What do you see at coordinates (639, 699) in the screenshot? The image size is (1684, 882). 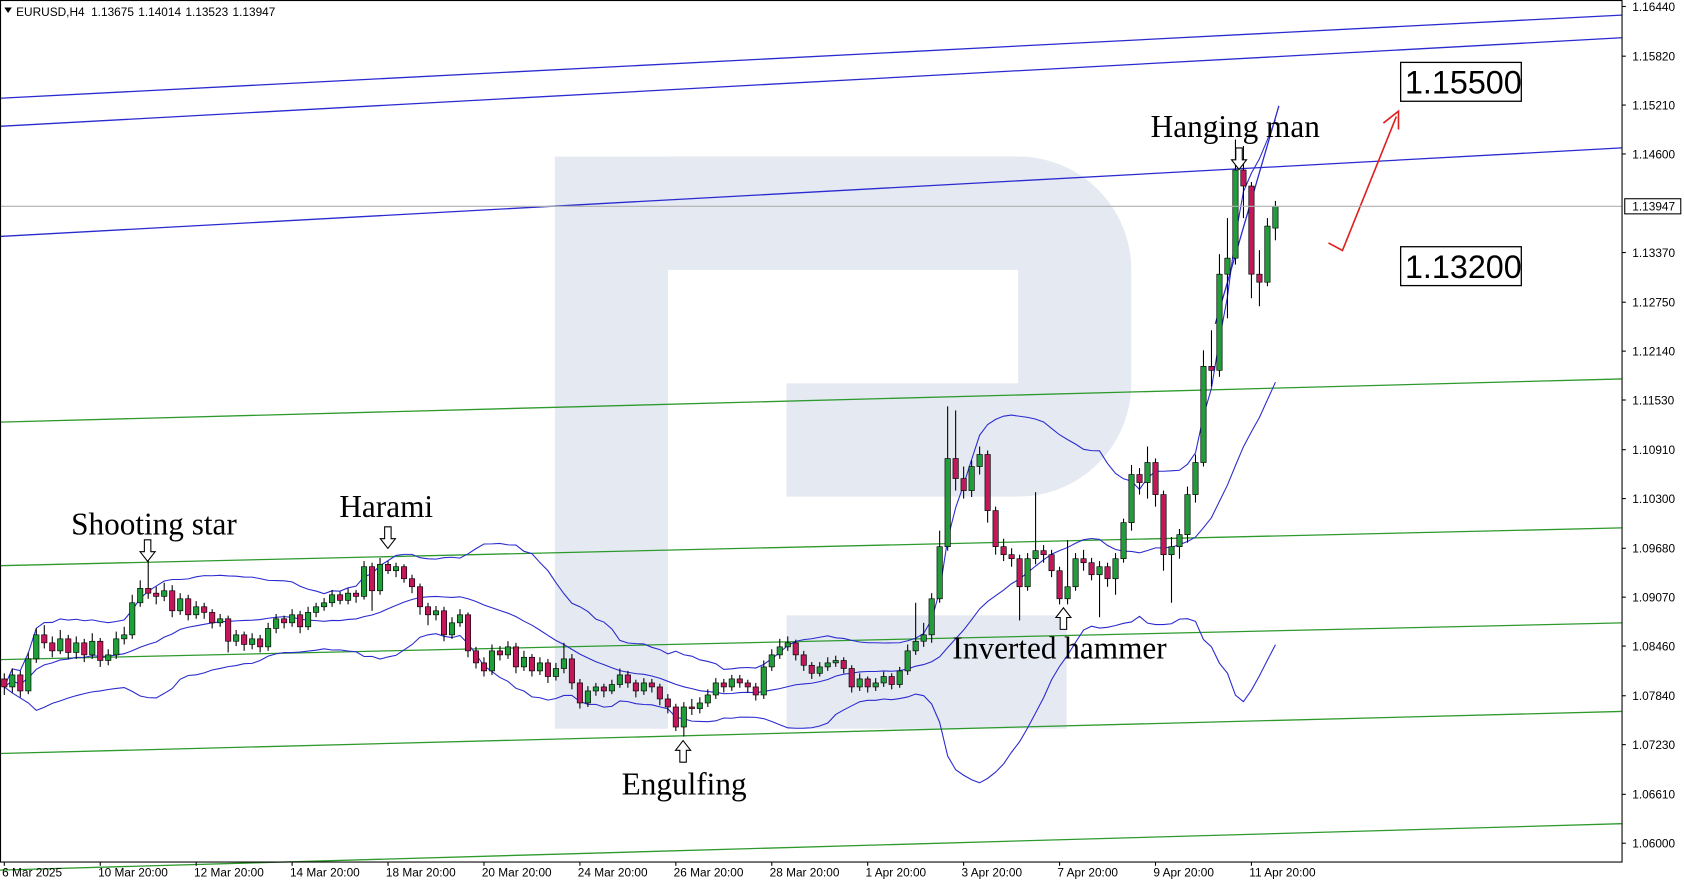 I see `bollinger-band` at bounding box center [639, 699].